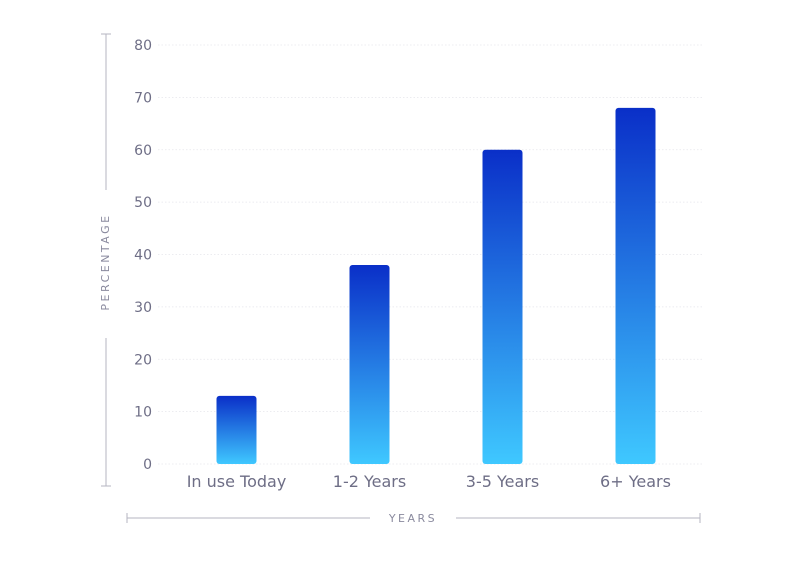  Describe the element at coordinates (143, 308) in the screenshot. I see `y-tick-label: 30` at that location.